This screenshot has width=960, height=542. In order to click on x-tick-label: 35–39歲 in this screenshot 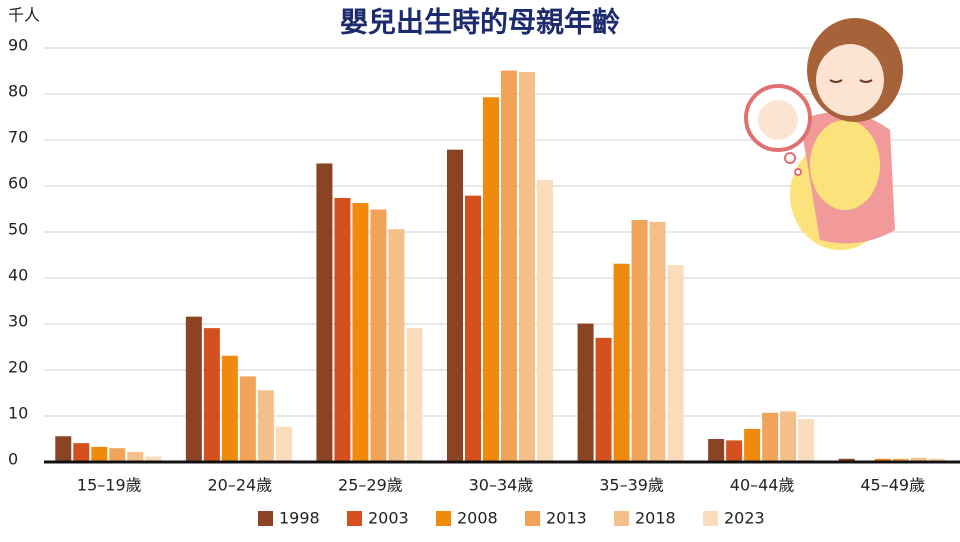, I will do `click(631, 485)`.